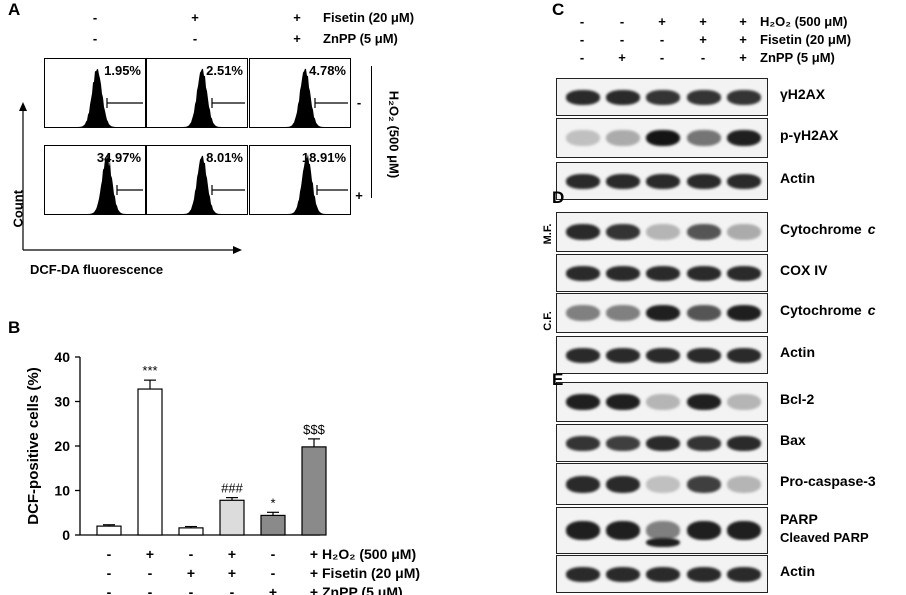 Image resolution: width=906 pixels, height=595 pixels. Describe the element at coordinates (122, 70) in the screenshot. I see `percent-label: 1.95%` at that location.